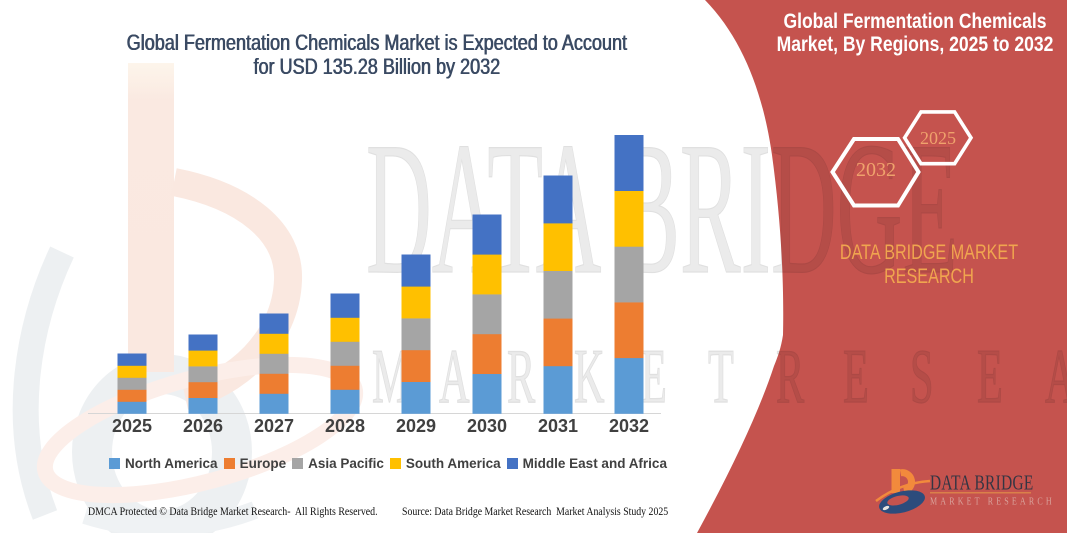 The height and width of the screenshot is (533, 1067). I want to click on svg-text: S, so click(922, 377).